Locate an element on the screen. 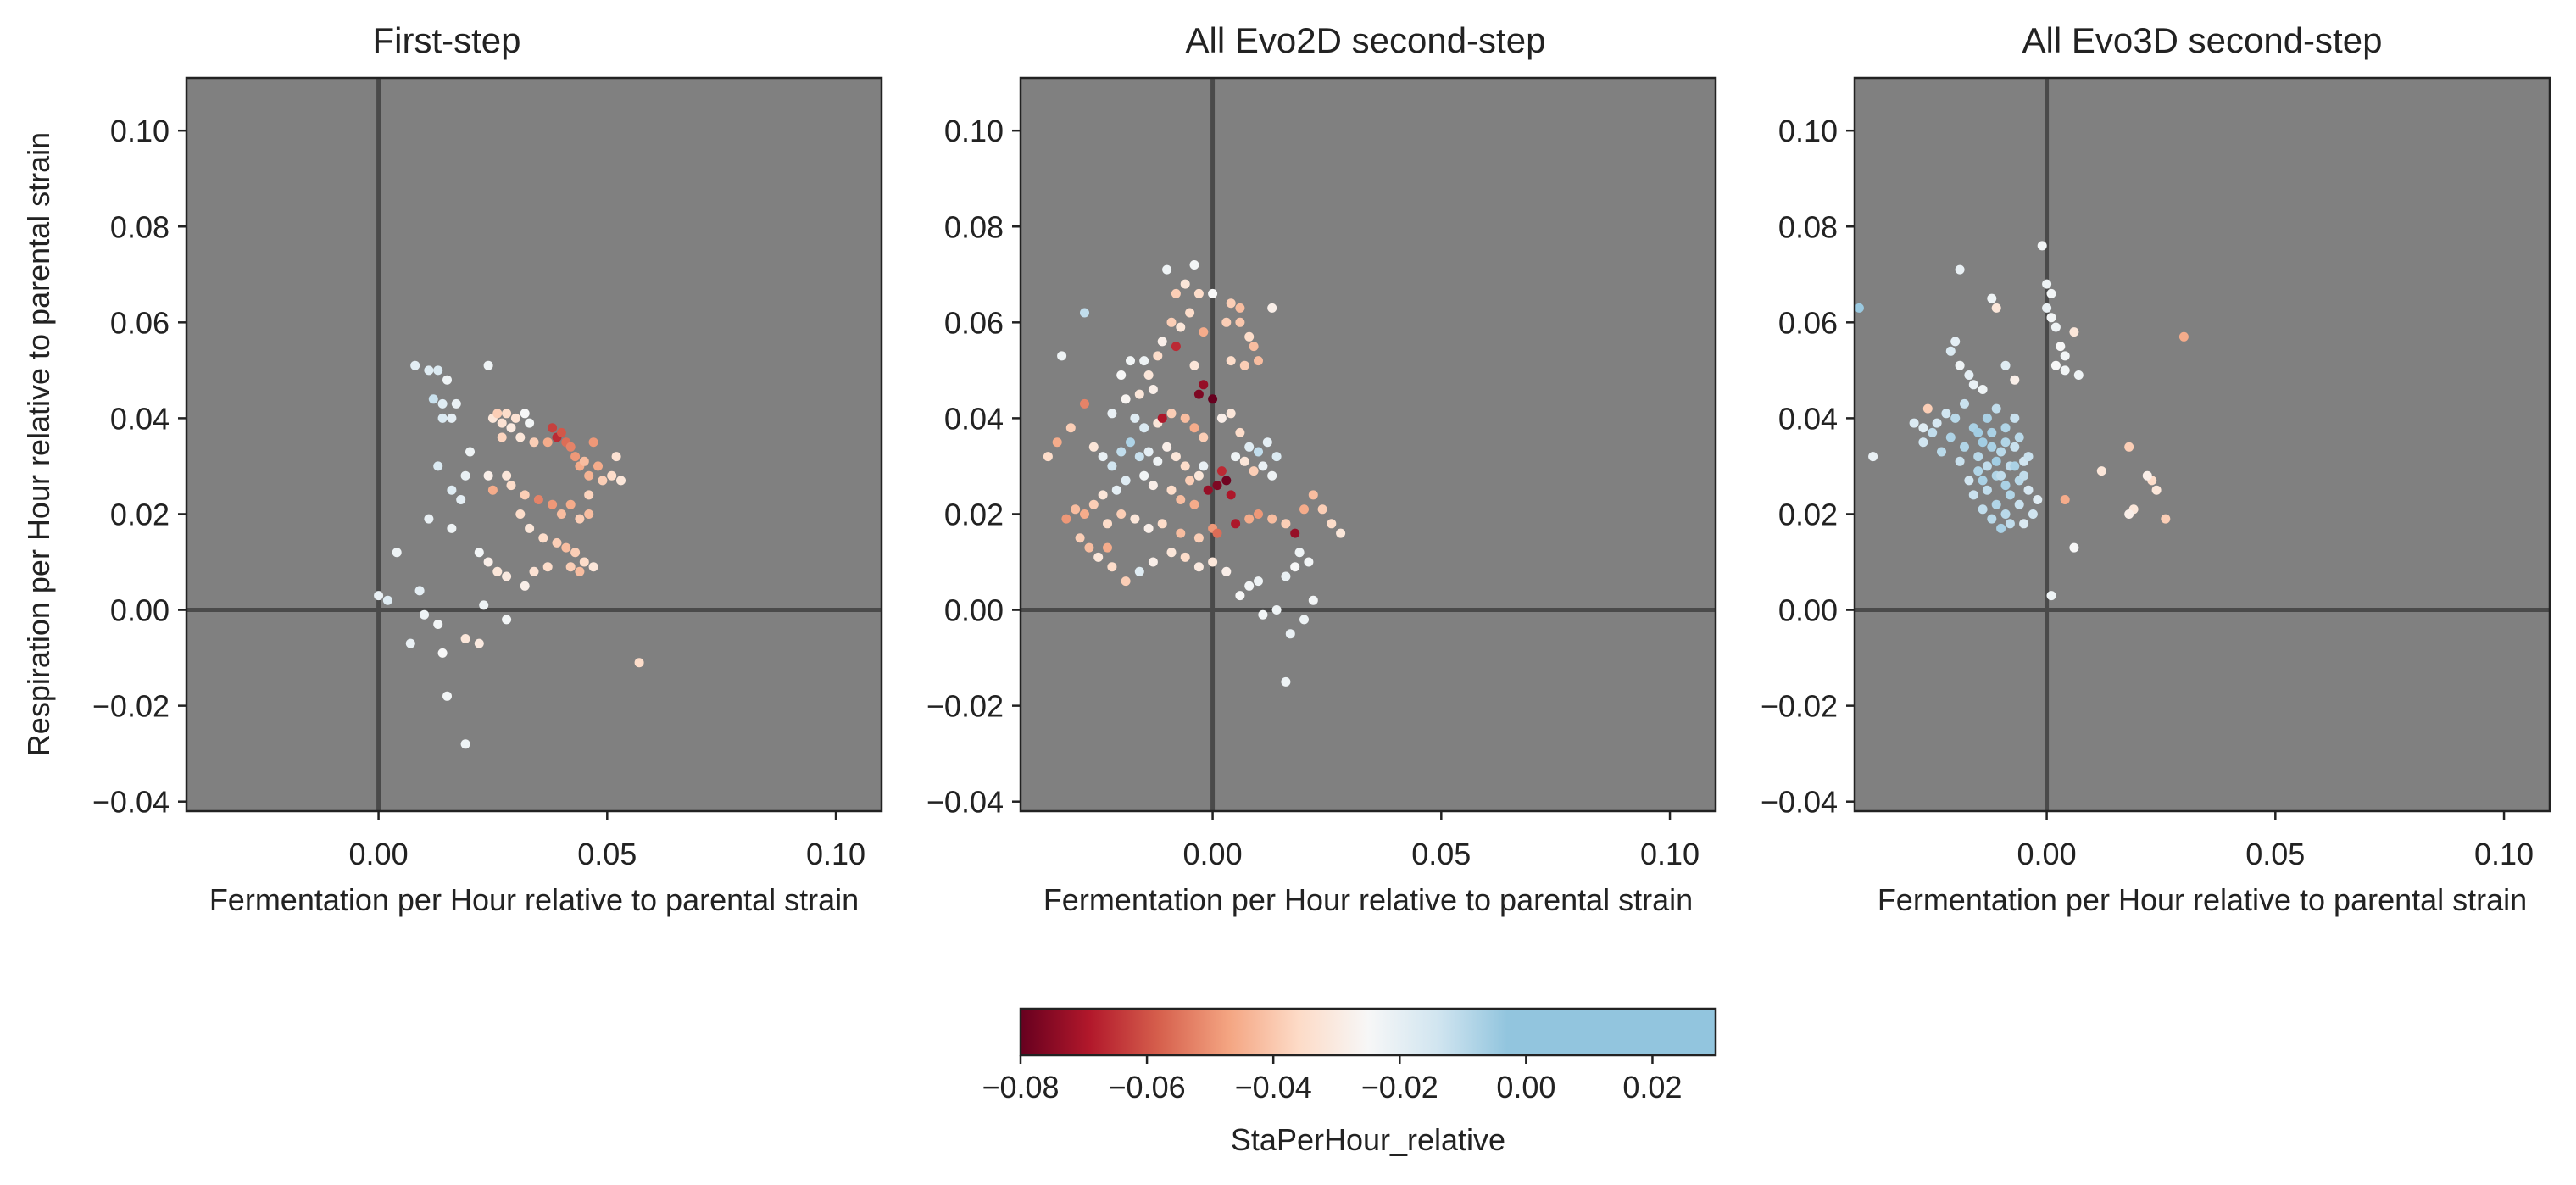 Image resolution: width=2576 pixels, height=1185 pixels. x-tick-label: 0.05 is located at coordinates (1441, 854).